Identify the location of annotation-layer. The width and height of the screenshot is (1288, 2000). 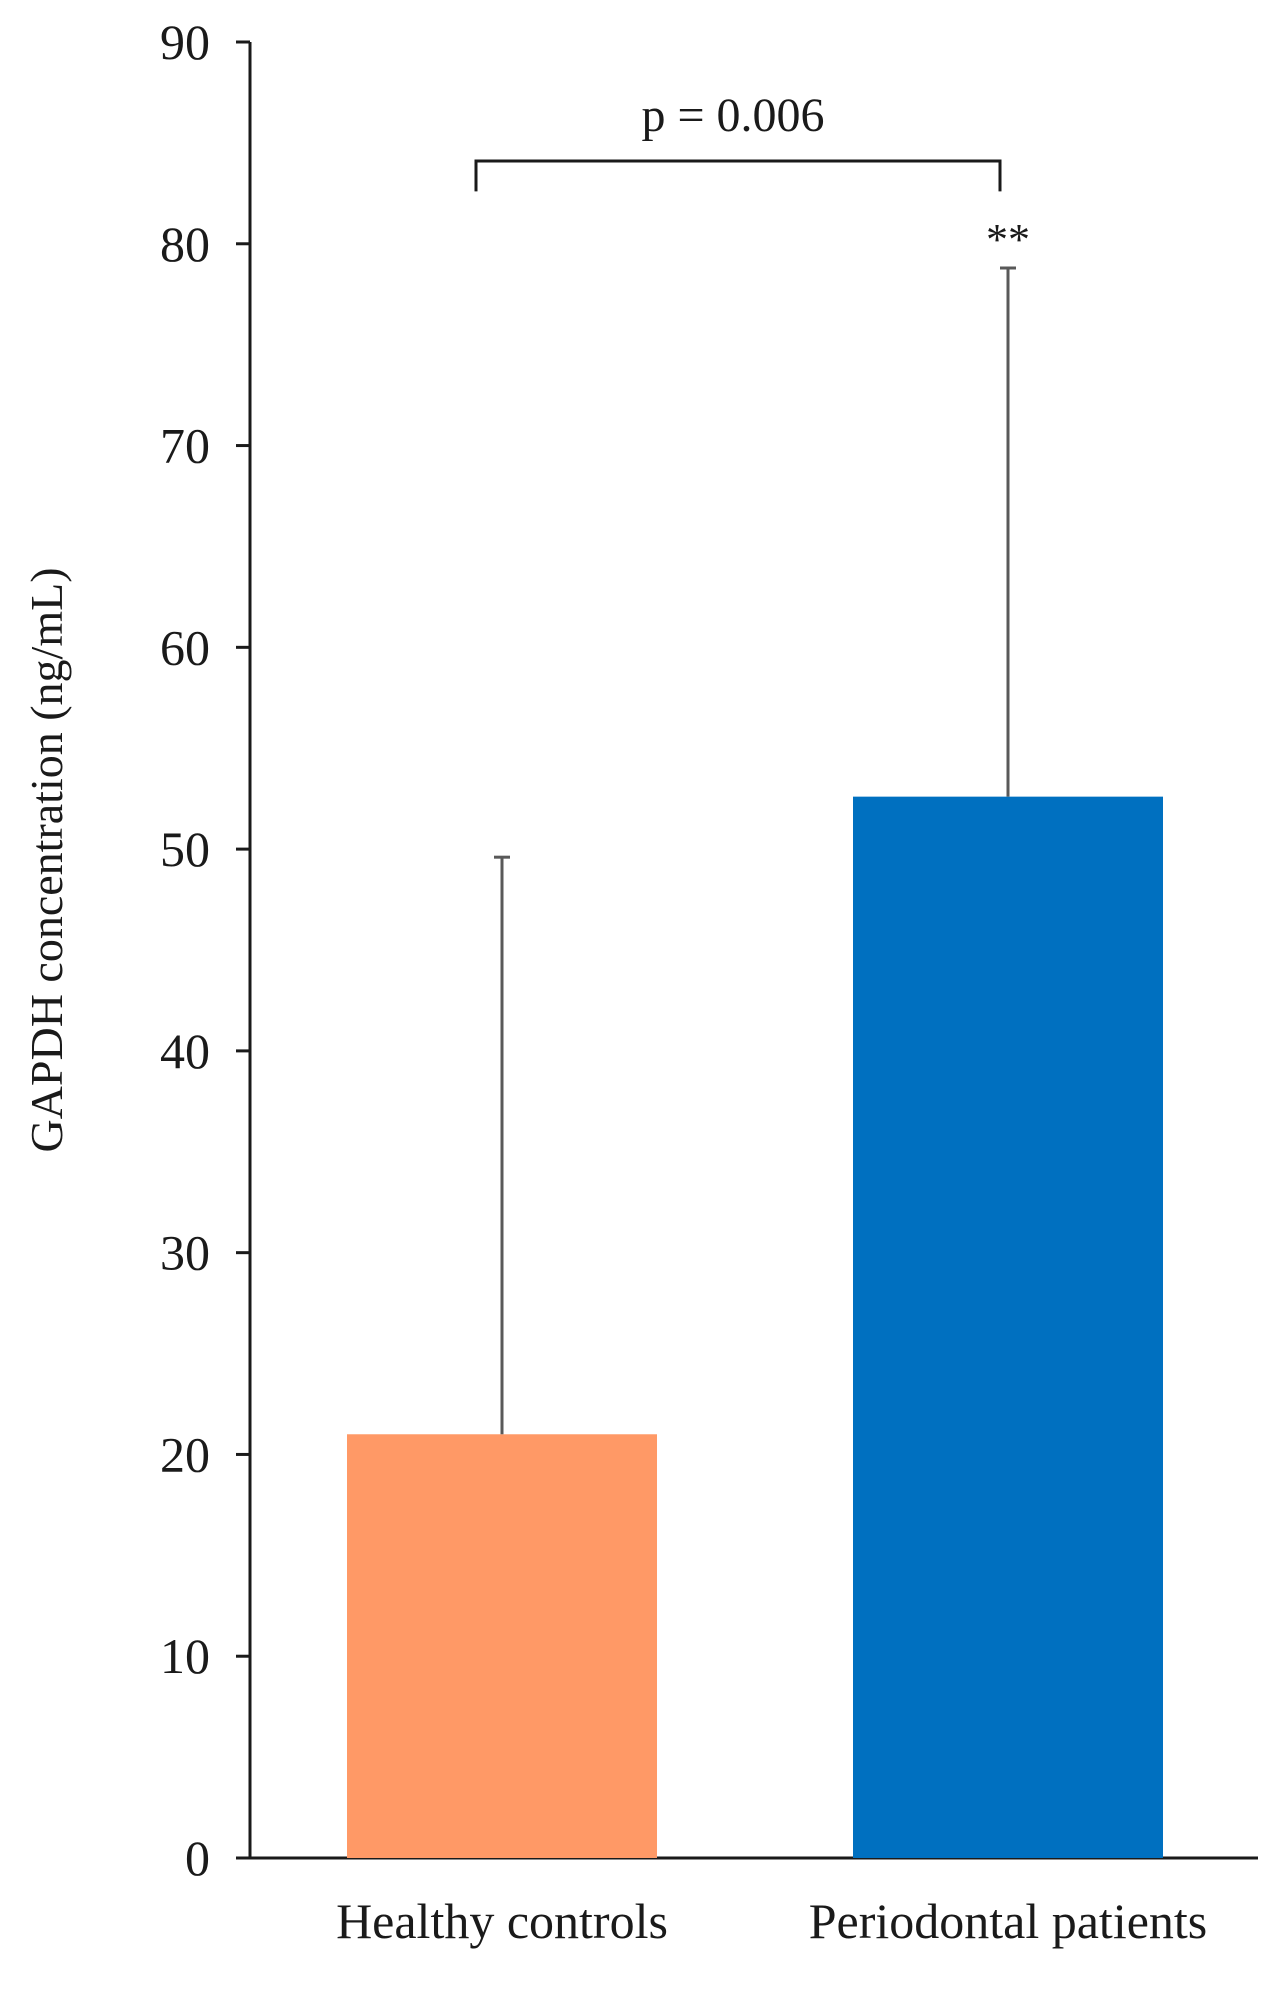
(738, 175).